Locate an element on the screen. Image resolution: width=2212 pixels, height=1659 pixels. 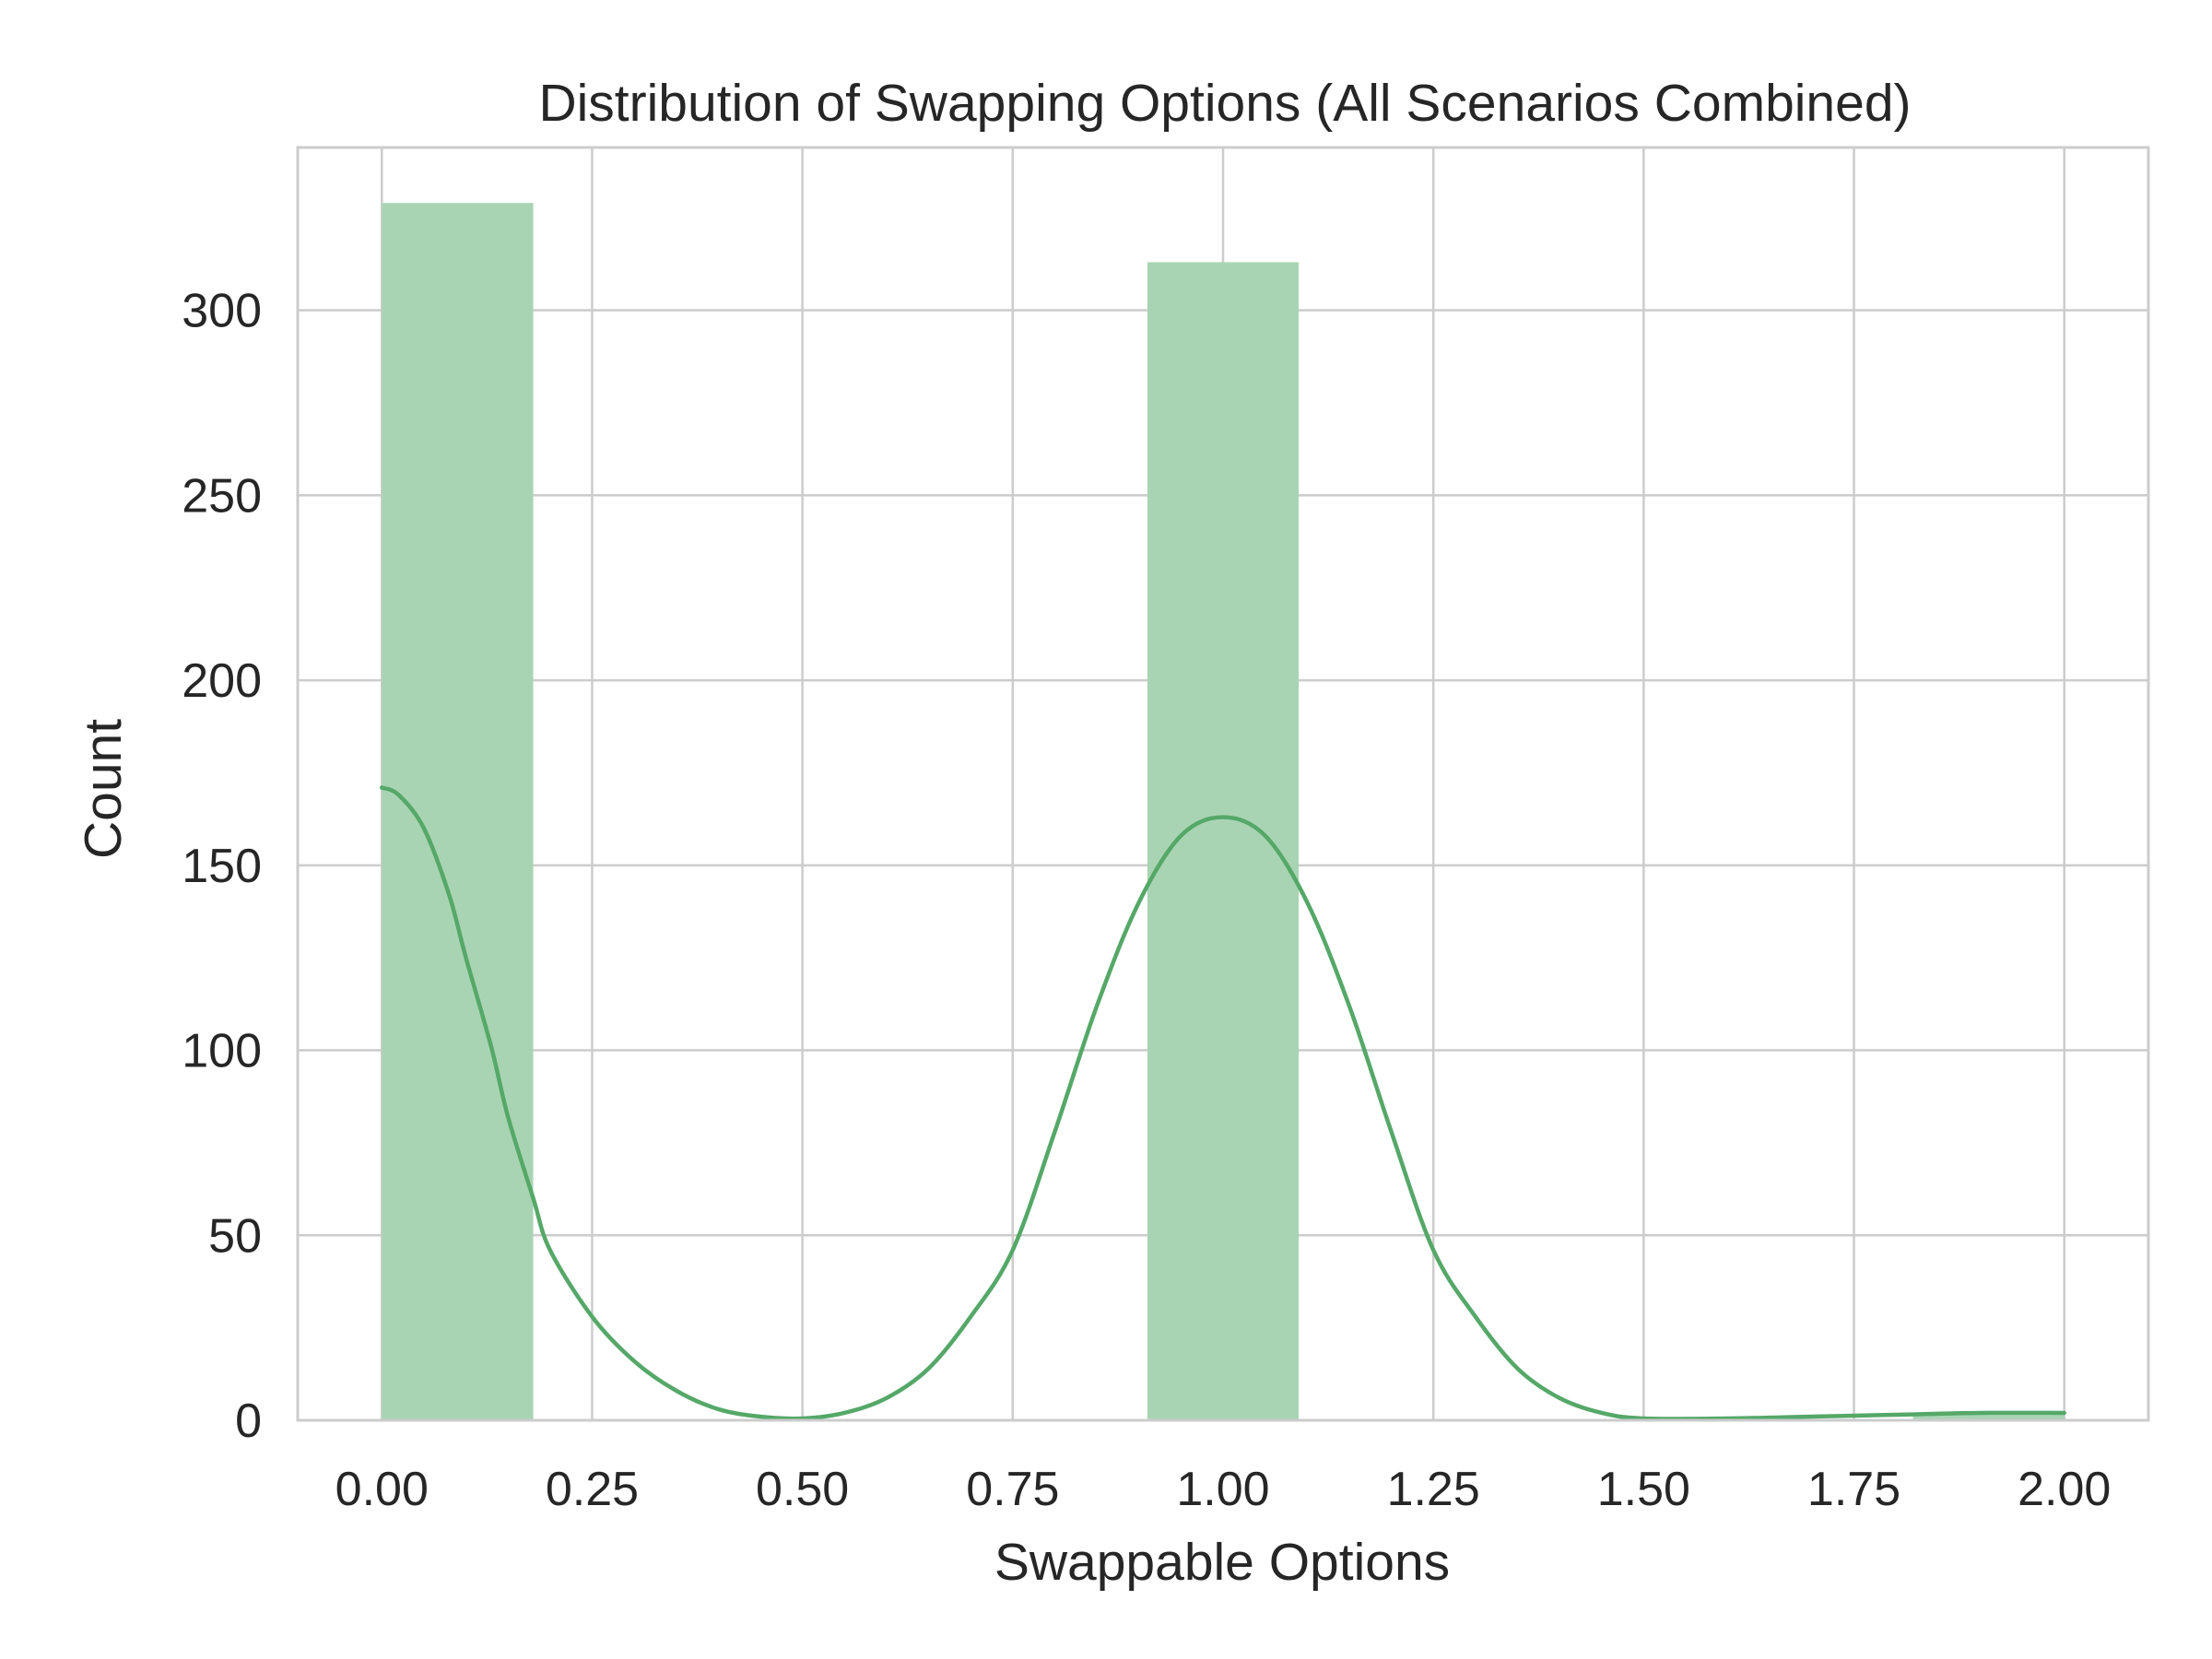
x-tick-label: 0.00 is located at coordinates (382, 1489).